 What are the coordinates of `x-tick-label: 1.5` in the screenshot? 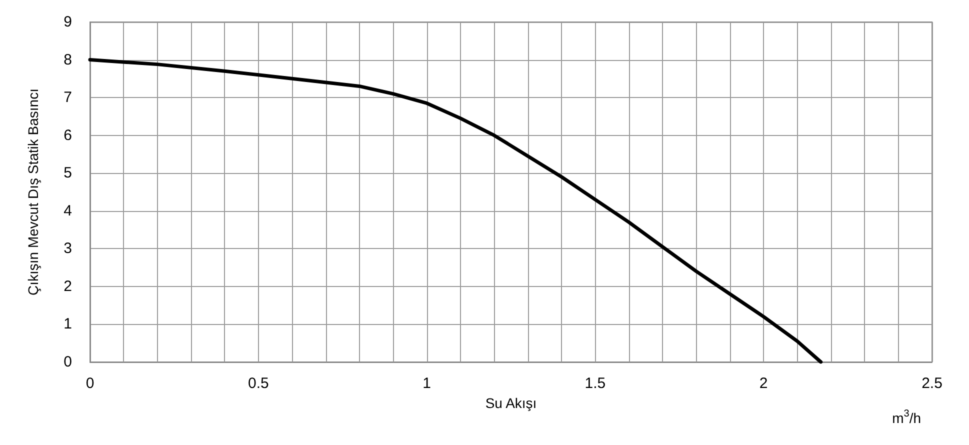 It's located at (595, 383).